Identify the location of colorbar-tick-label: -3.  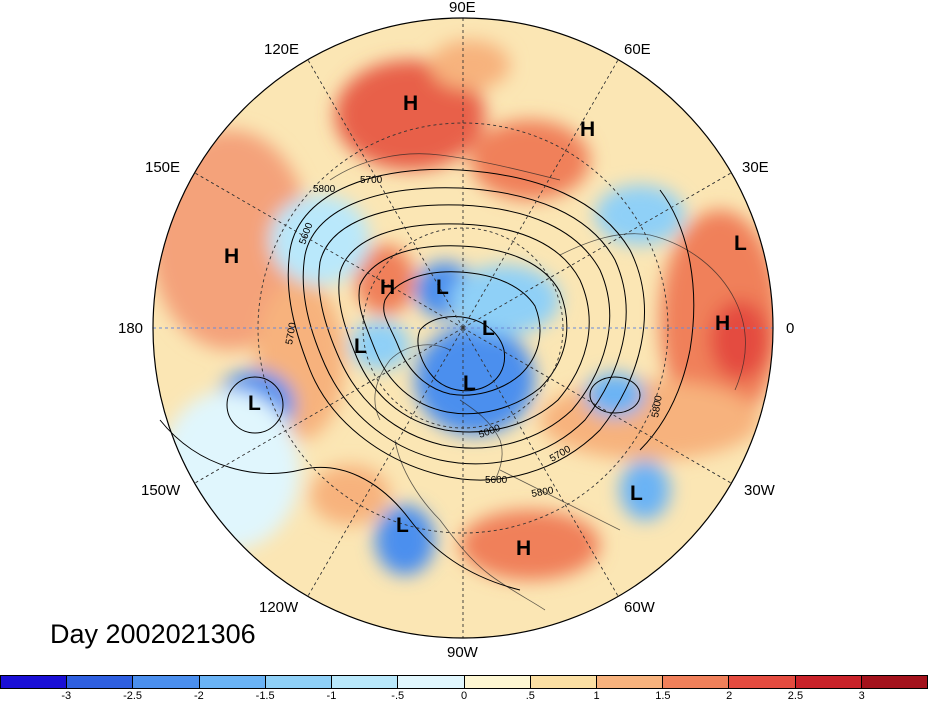
(66, 696).